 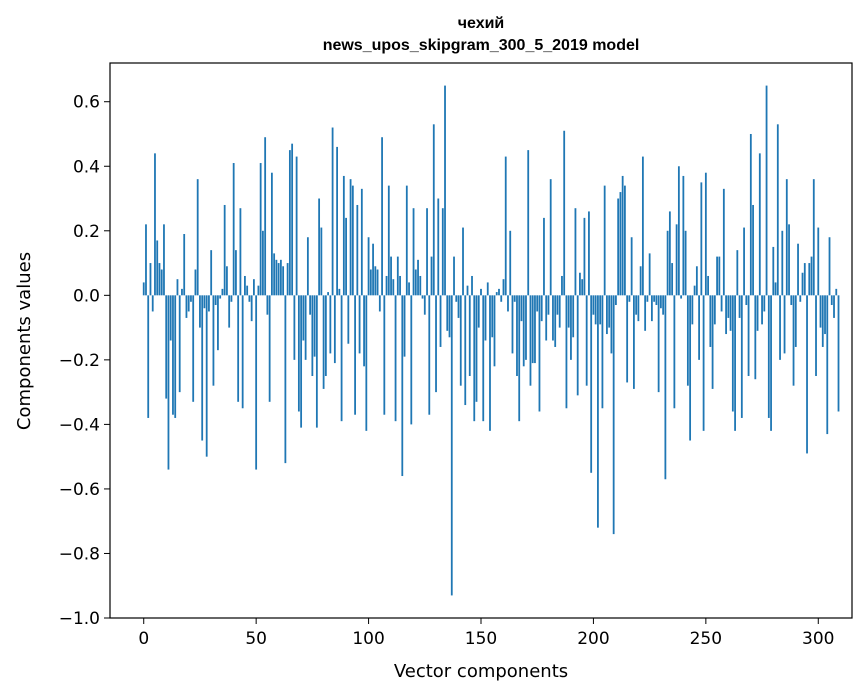 I want to click on y-tick-label: 0.0, so click(x=86, y=296).